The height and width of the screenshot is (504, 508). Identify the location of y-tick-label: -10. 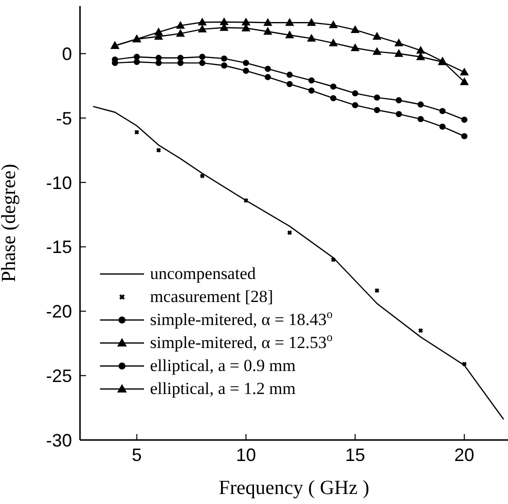
(59, 182).